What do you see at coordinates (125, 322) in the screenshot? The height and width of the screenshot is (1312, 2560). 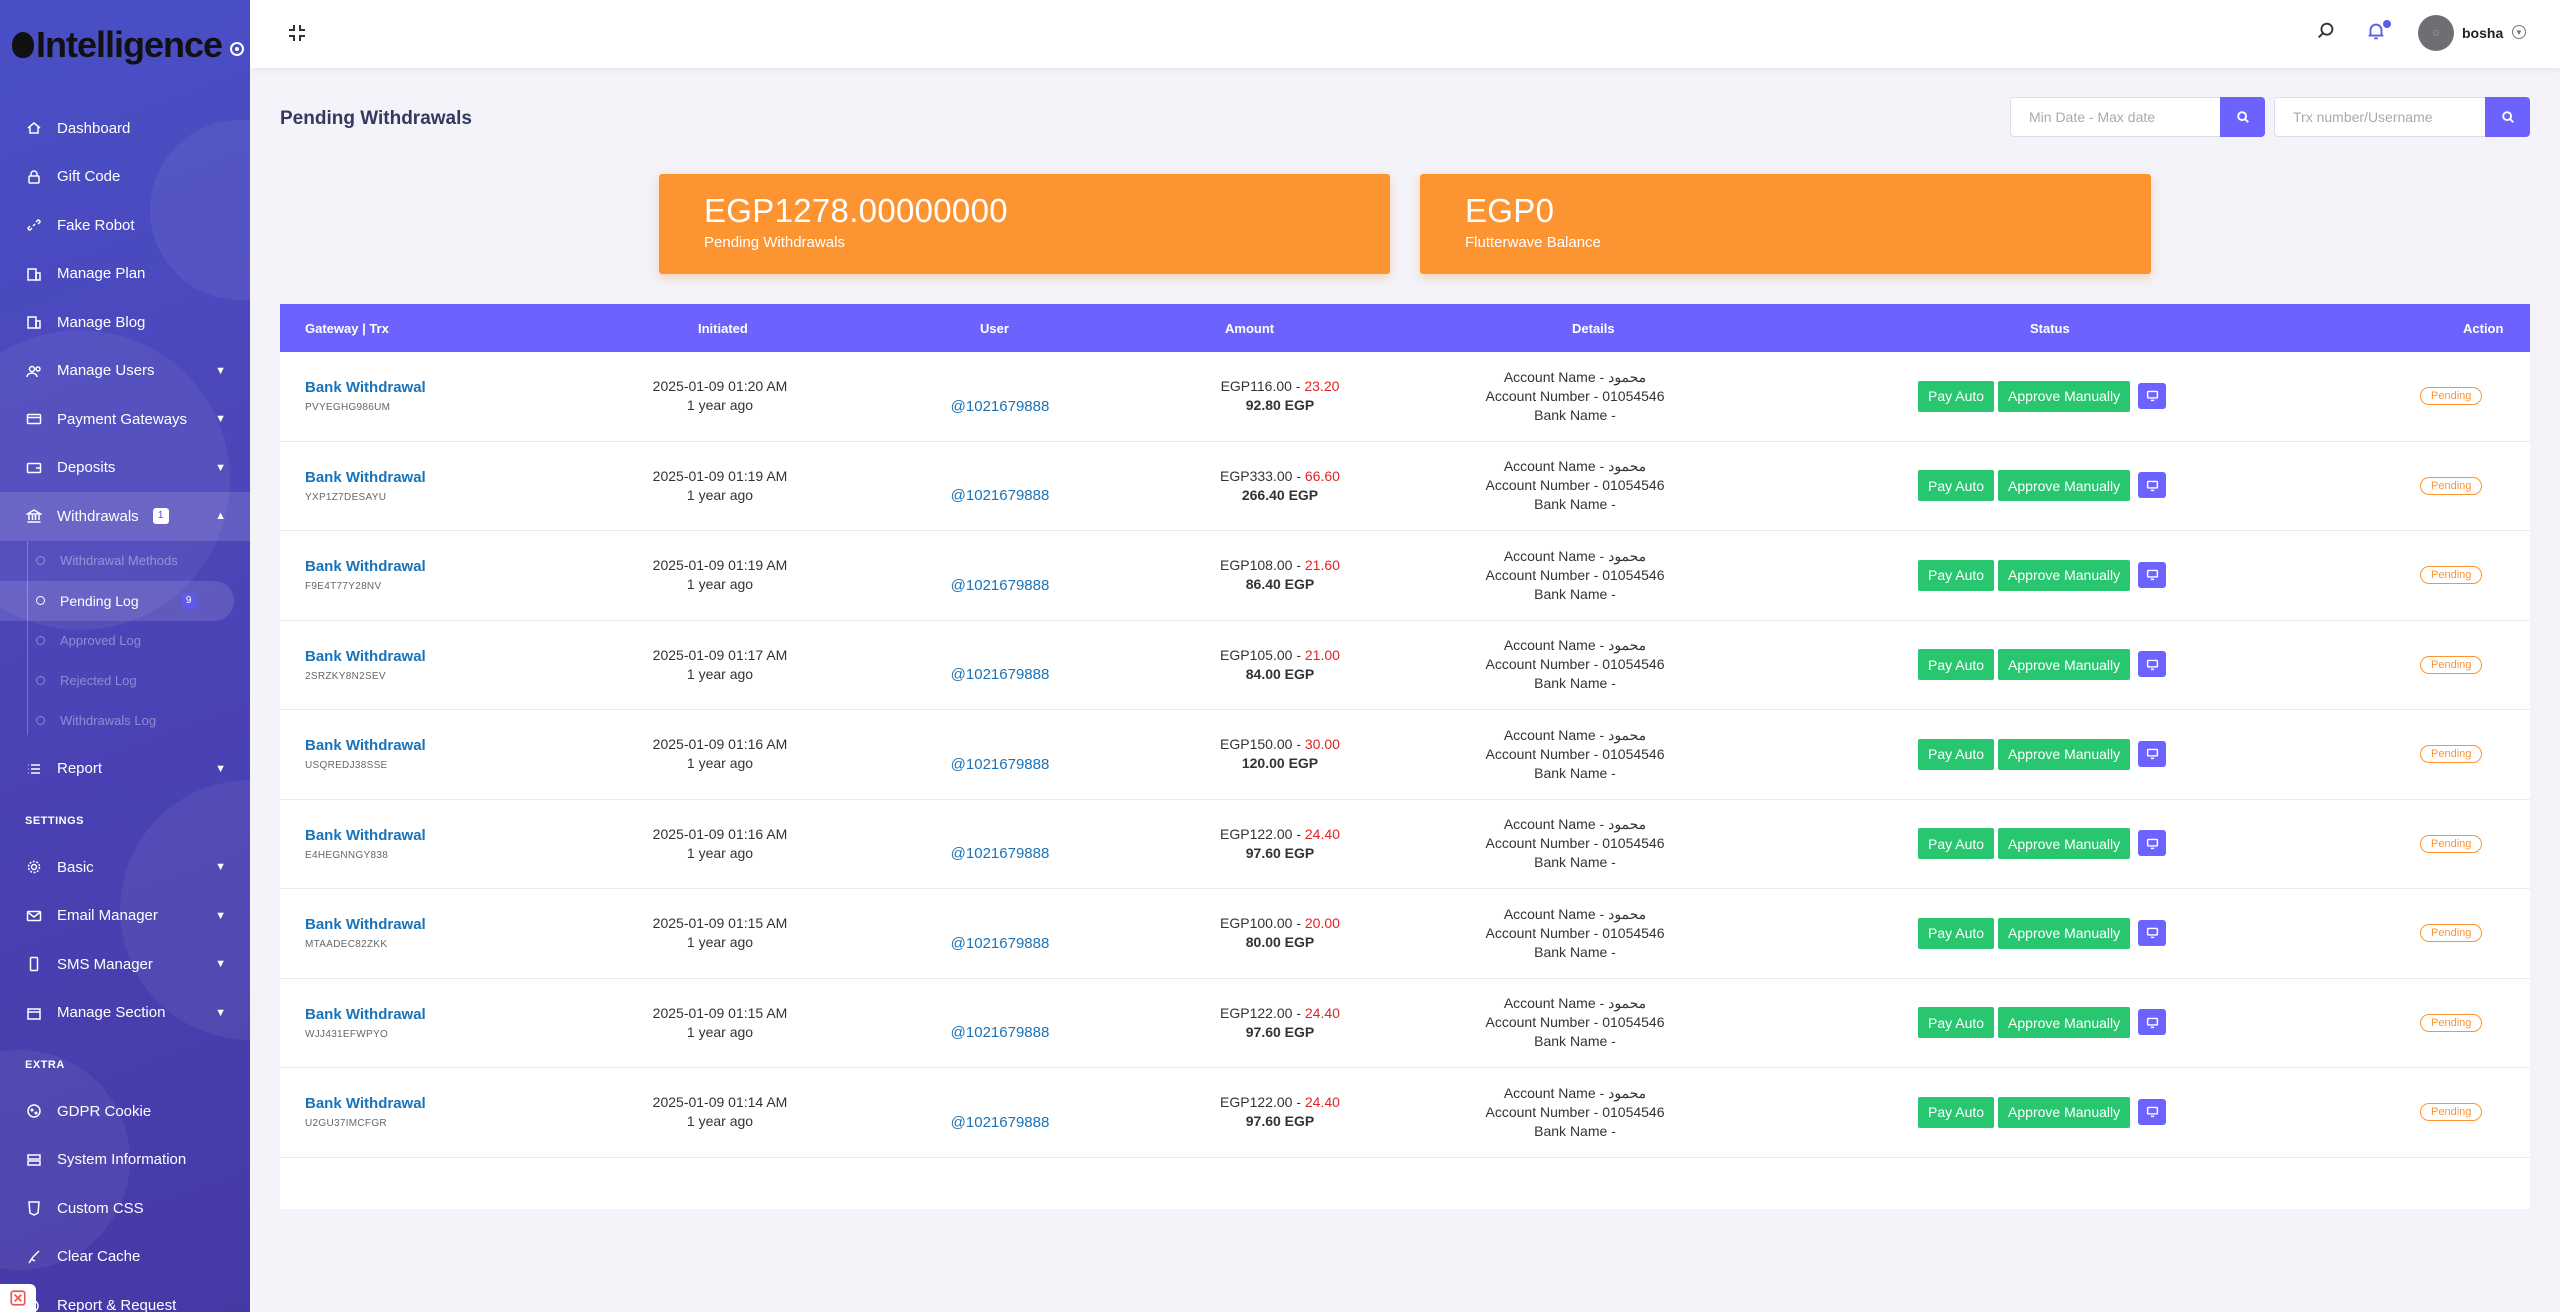 I see `sidebar-item-manage-blog: Manage Blog` at bounding box center [125, 322].